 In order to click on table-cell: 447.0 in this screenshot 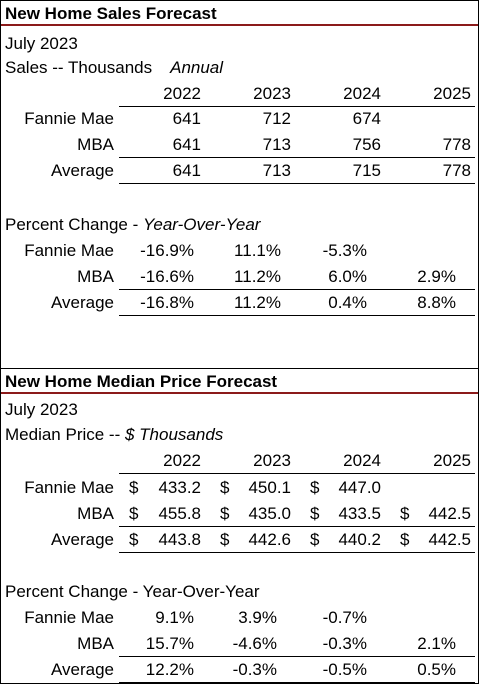, I will do `click(359, 487)`.